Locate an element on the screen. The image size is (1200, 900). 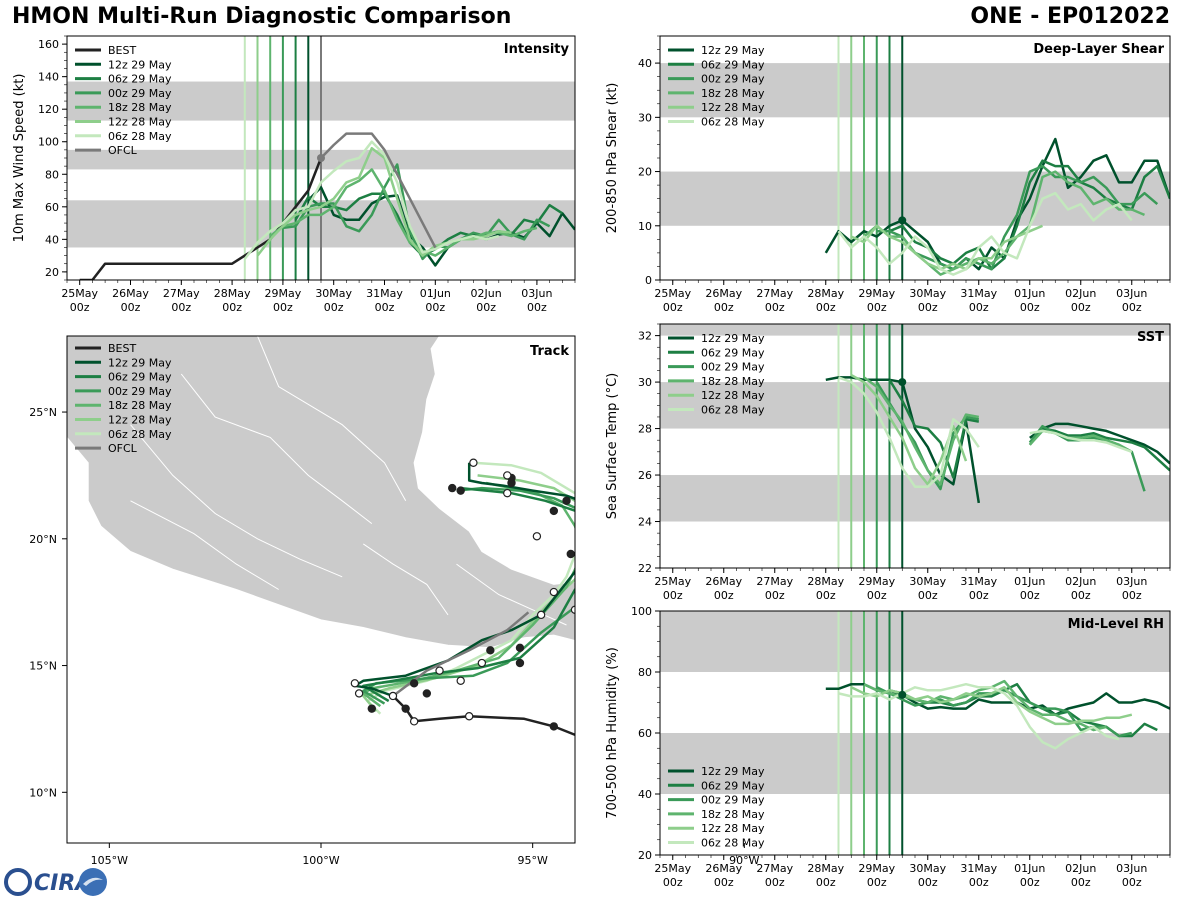
y-tick-label: 40 is located at coordinates (645, 63).